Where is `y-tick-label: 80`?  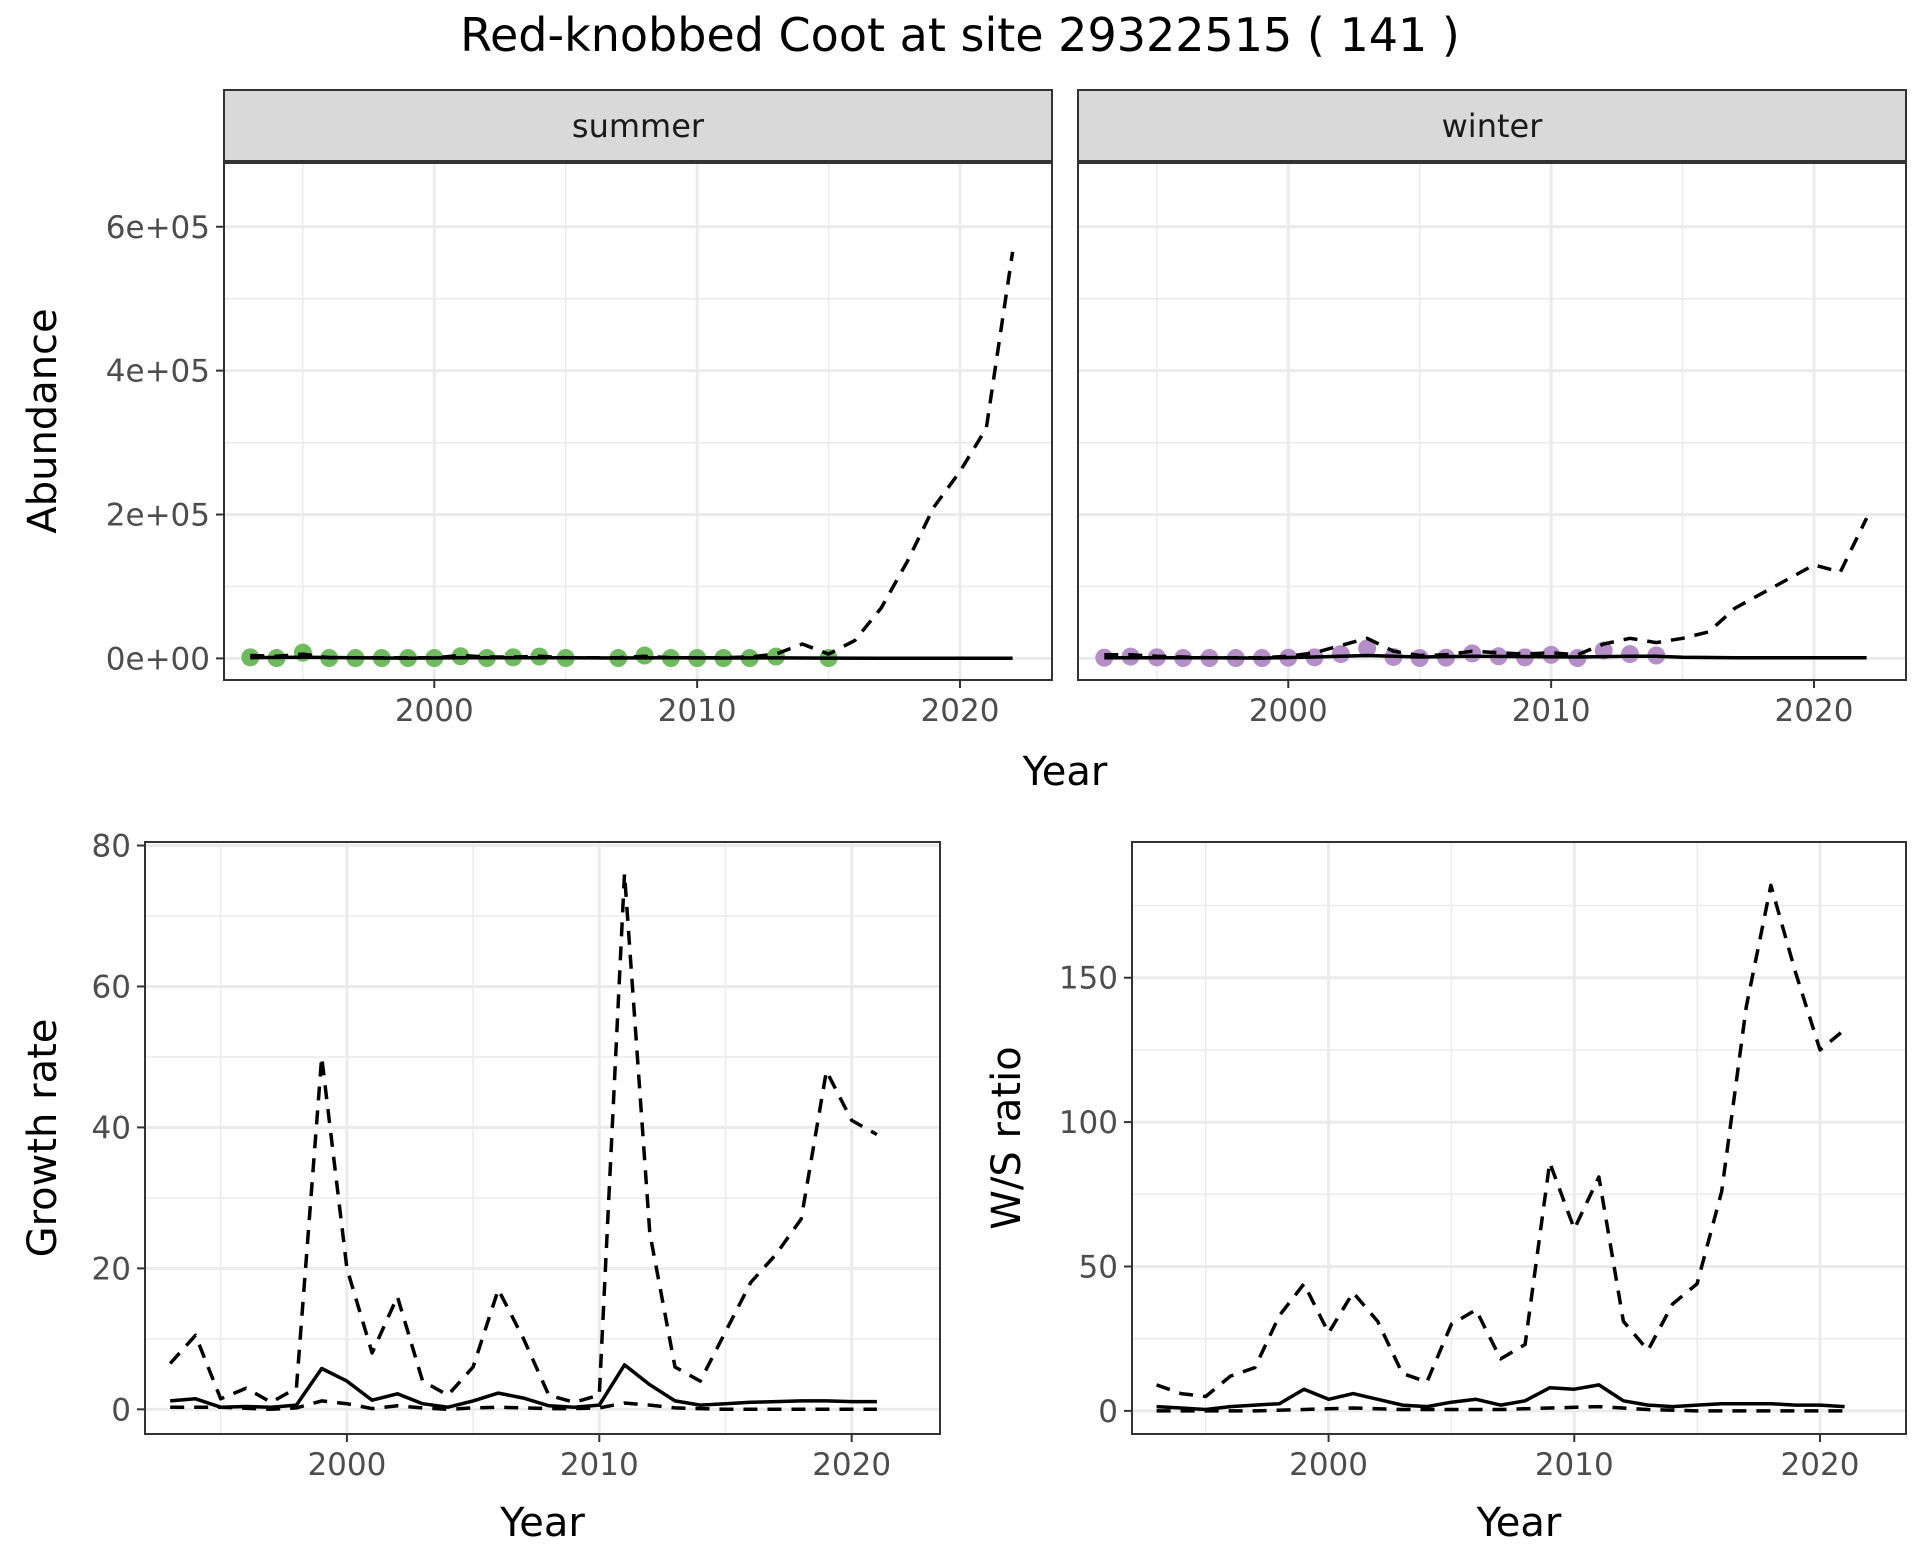 y-tick-label: 80 is located at coordinates (111, 847).